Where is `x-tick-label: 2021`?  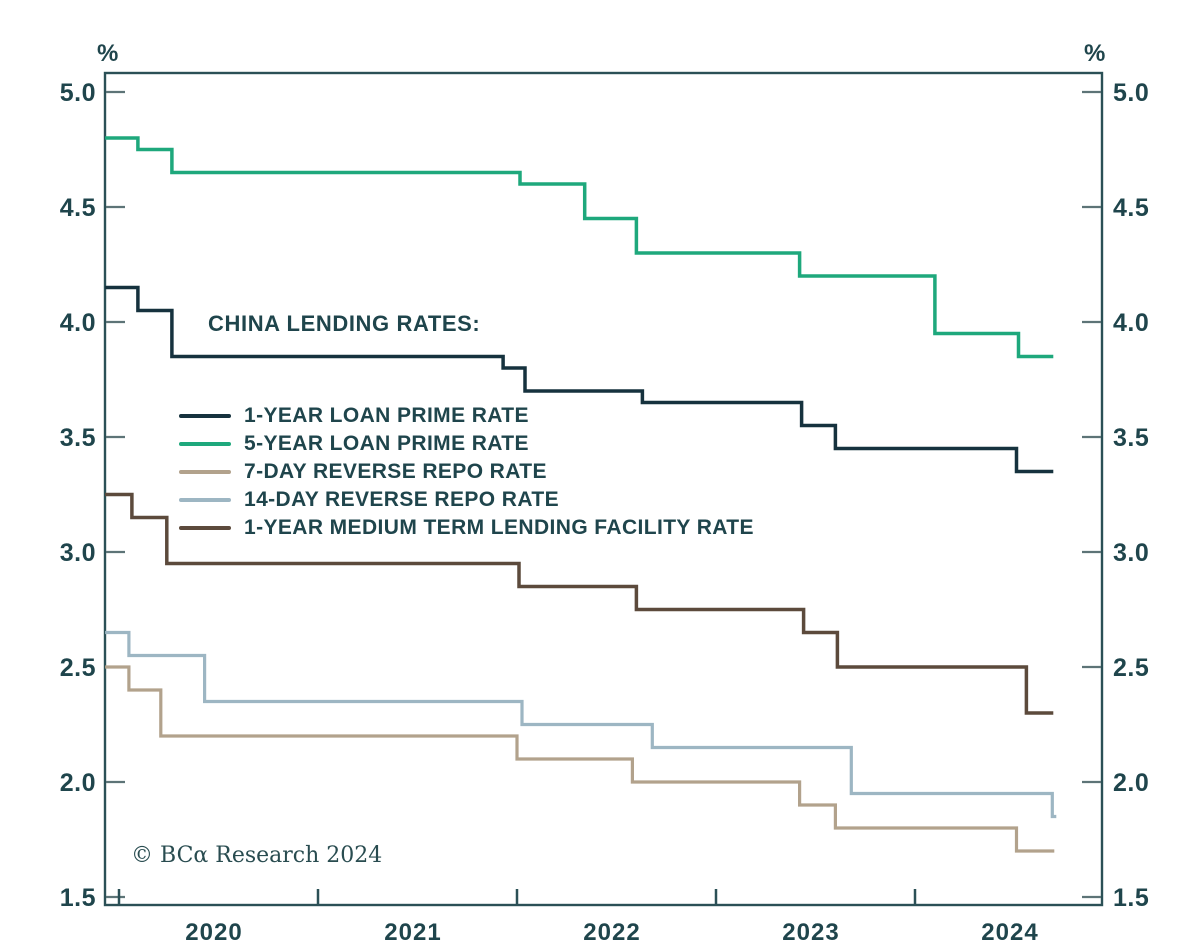 x-tick-label: 2021 is located at coordinates (412, 932).